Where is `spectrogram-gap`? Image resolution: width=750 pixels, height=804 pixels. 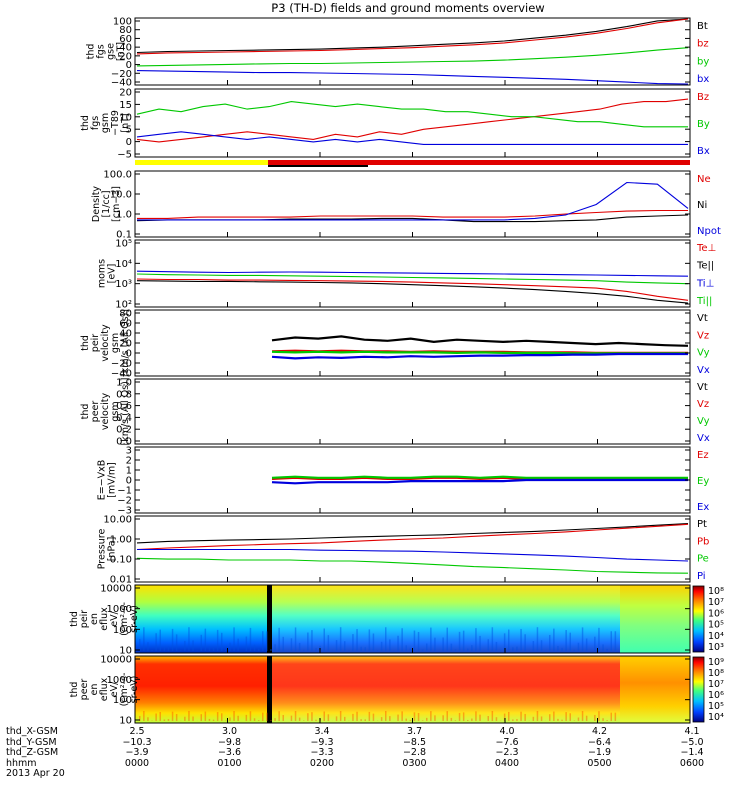 spectrogram-gap is located at coordinates (269, 689).